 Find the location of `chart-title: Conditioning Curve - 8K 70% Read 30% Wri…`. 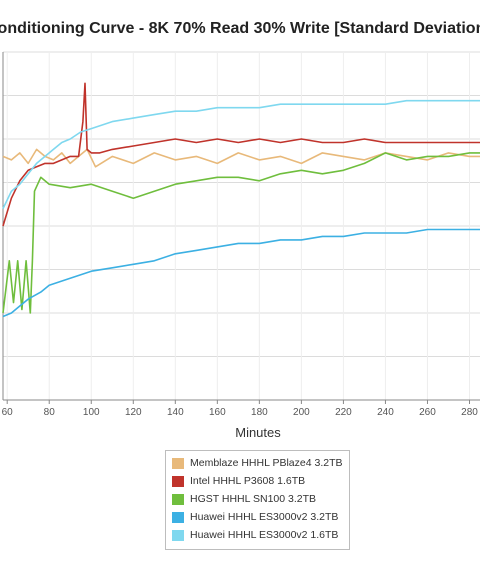

chart-title: Conditioning Curve - 8K 70% Read 30% Wri… is located at coordinates (240, 28).